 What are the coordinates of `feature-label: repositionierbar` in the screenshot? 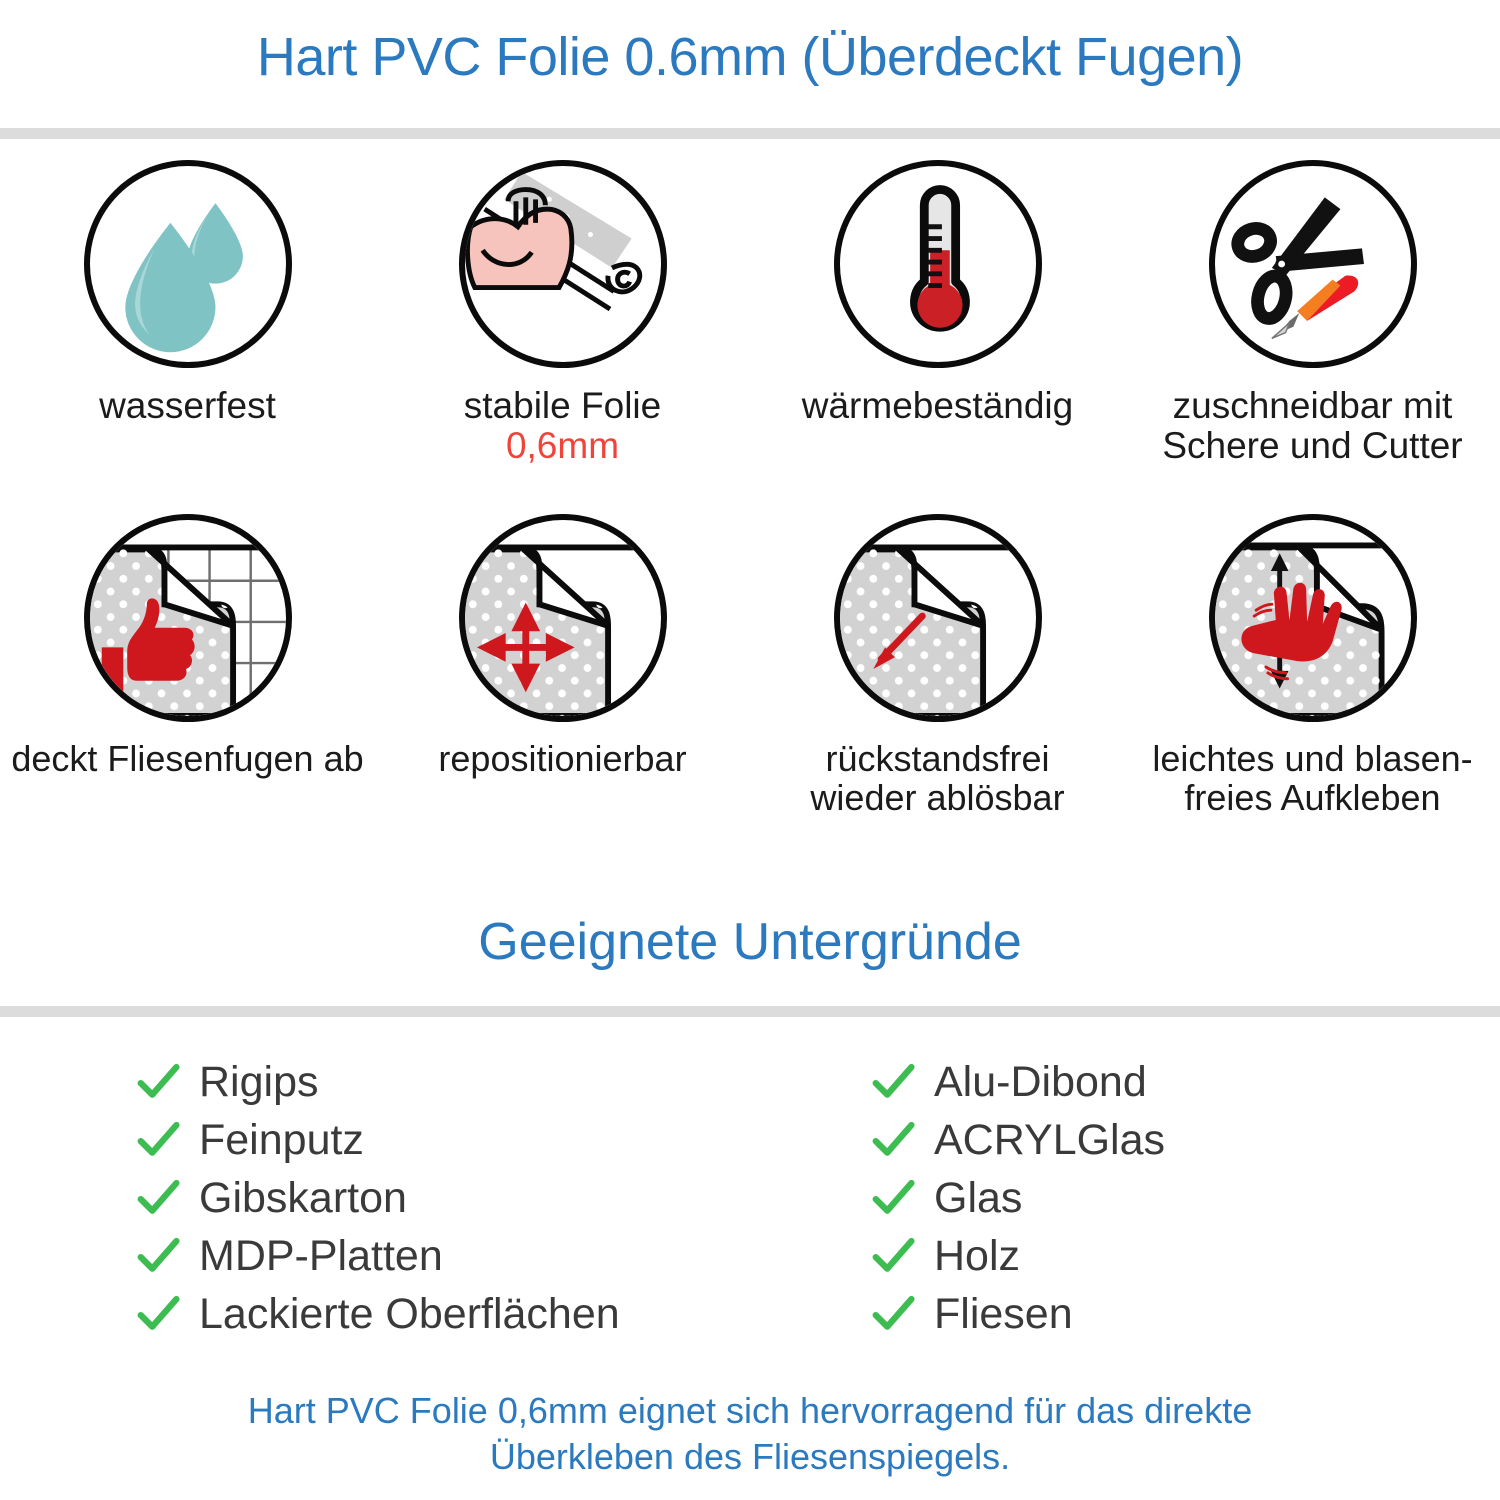 It's located at (562, 758).